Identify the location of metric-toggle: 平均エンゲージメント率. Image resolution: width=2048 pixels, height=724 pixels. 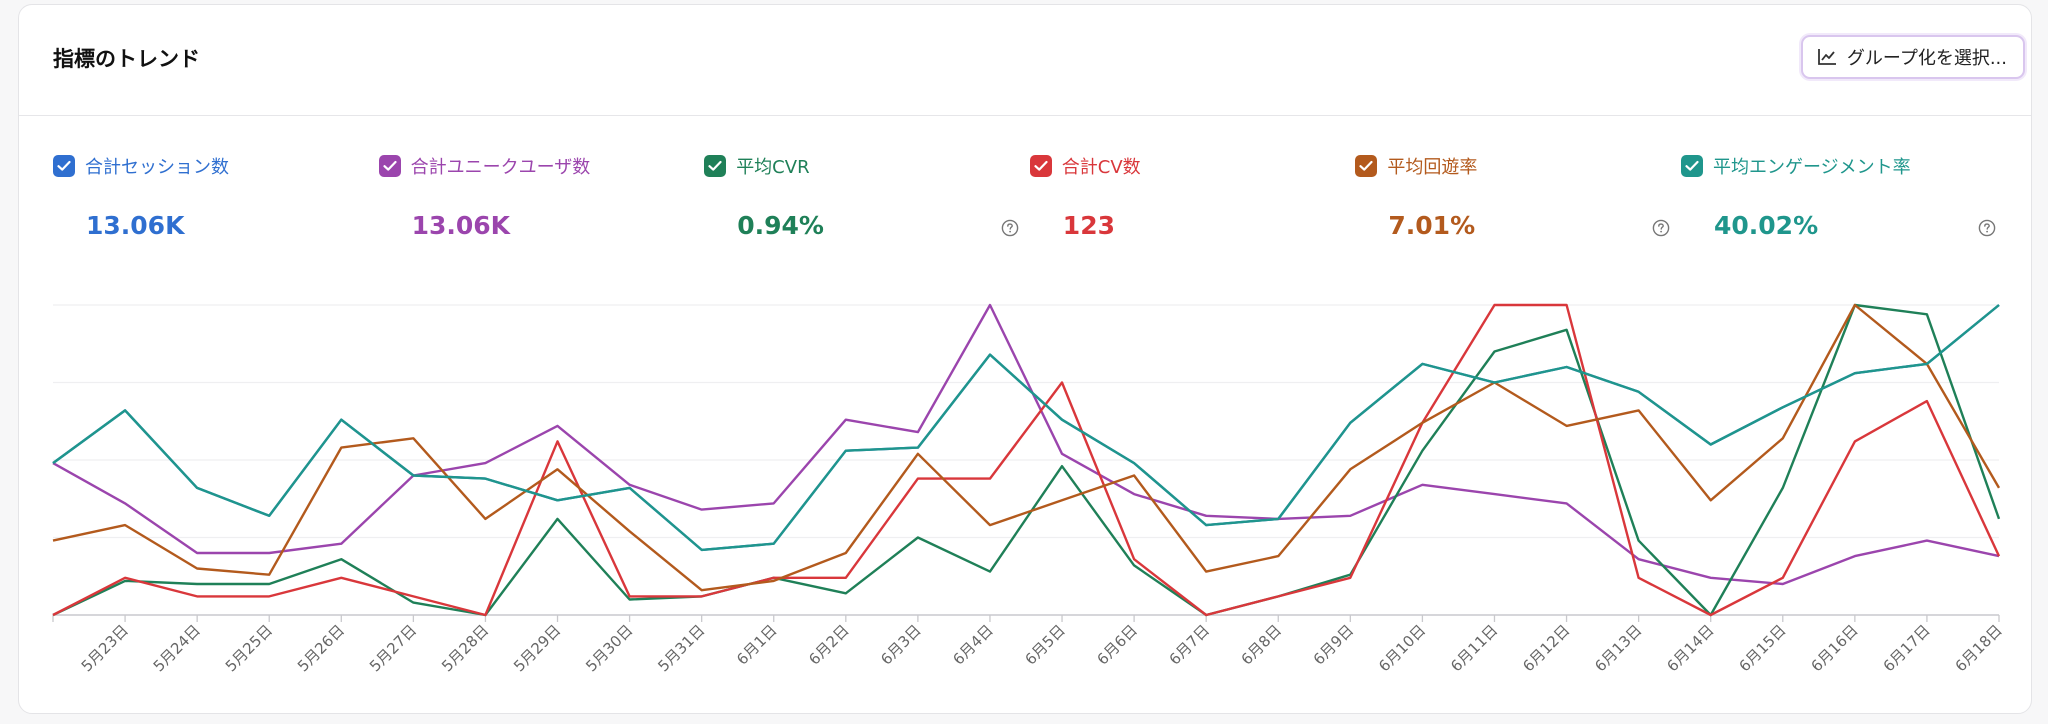
(1841, 166).